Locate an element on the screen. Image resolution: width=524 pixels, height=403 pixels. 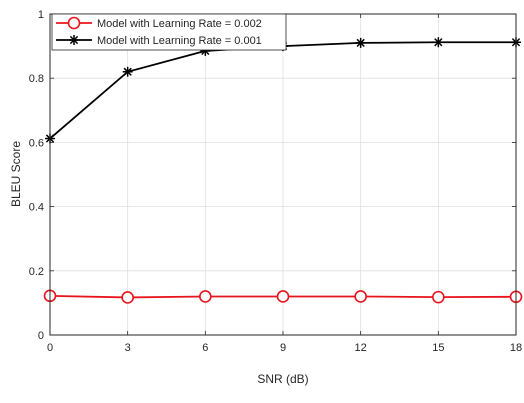
legend-box is located at coordinates (169, 32).